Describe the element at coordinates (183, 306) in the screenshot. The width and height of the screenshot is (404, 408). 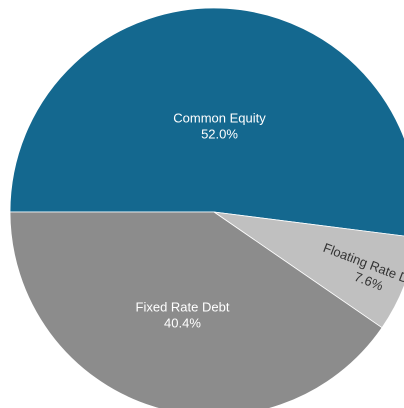
I see `slice-label-name: Fixed Rate Debt` at that location.